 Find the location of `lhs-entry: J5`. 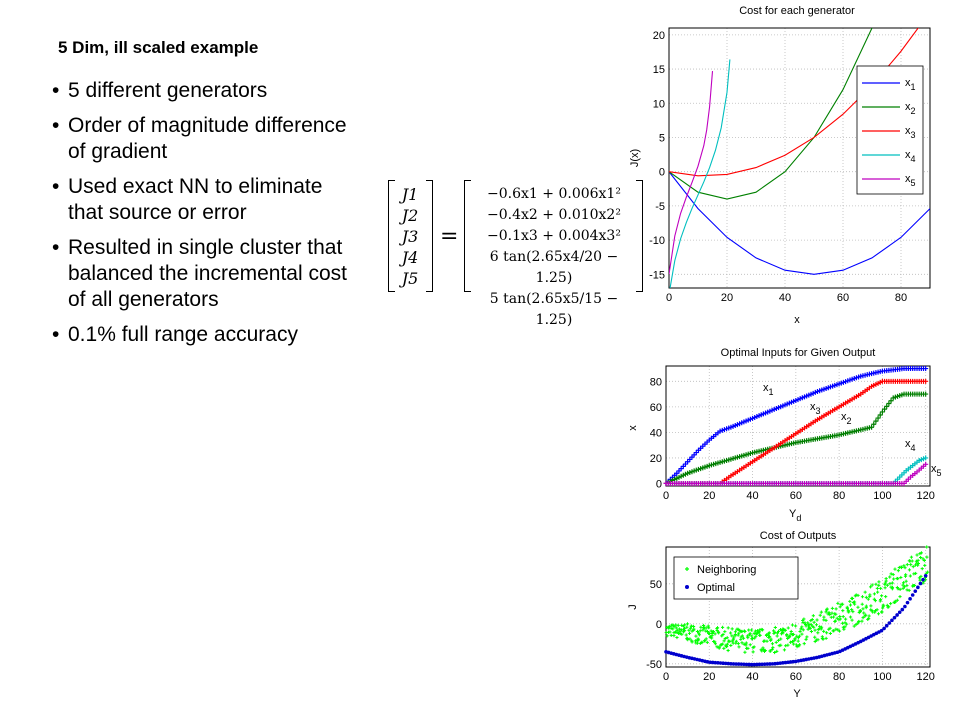

lhs-entry: J5 is located at coordinates (410, 278).